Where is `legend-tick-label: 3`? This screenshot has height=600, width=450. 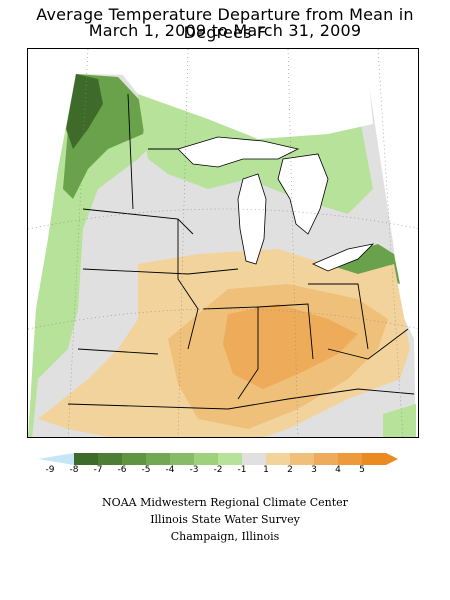 legend-tick-label: 3 is located at coordinates (314, 470).